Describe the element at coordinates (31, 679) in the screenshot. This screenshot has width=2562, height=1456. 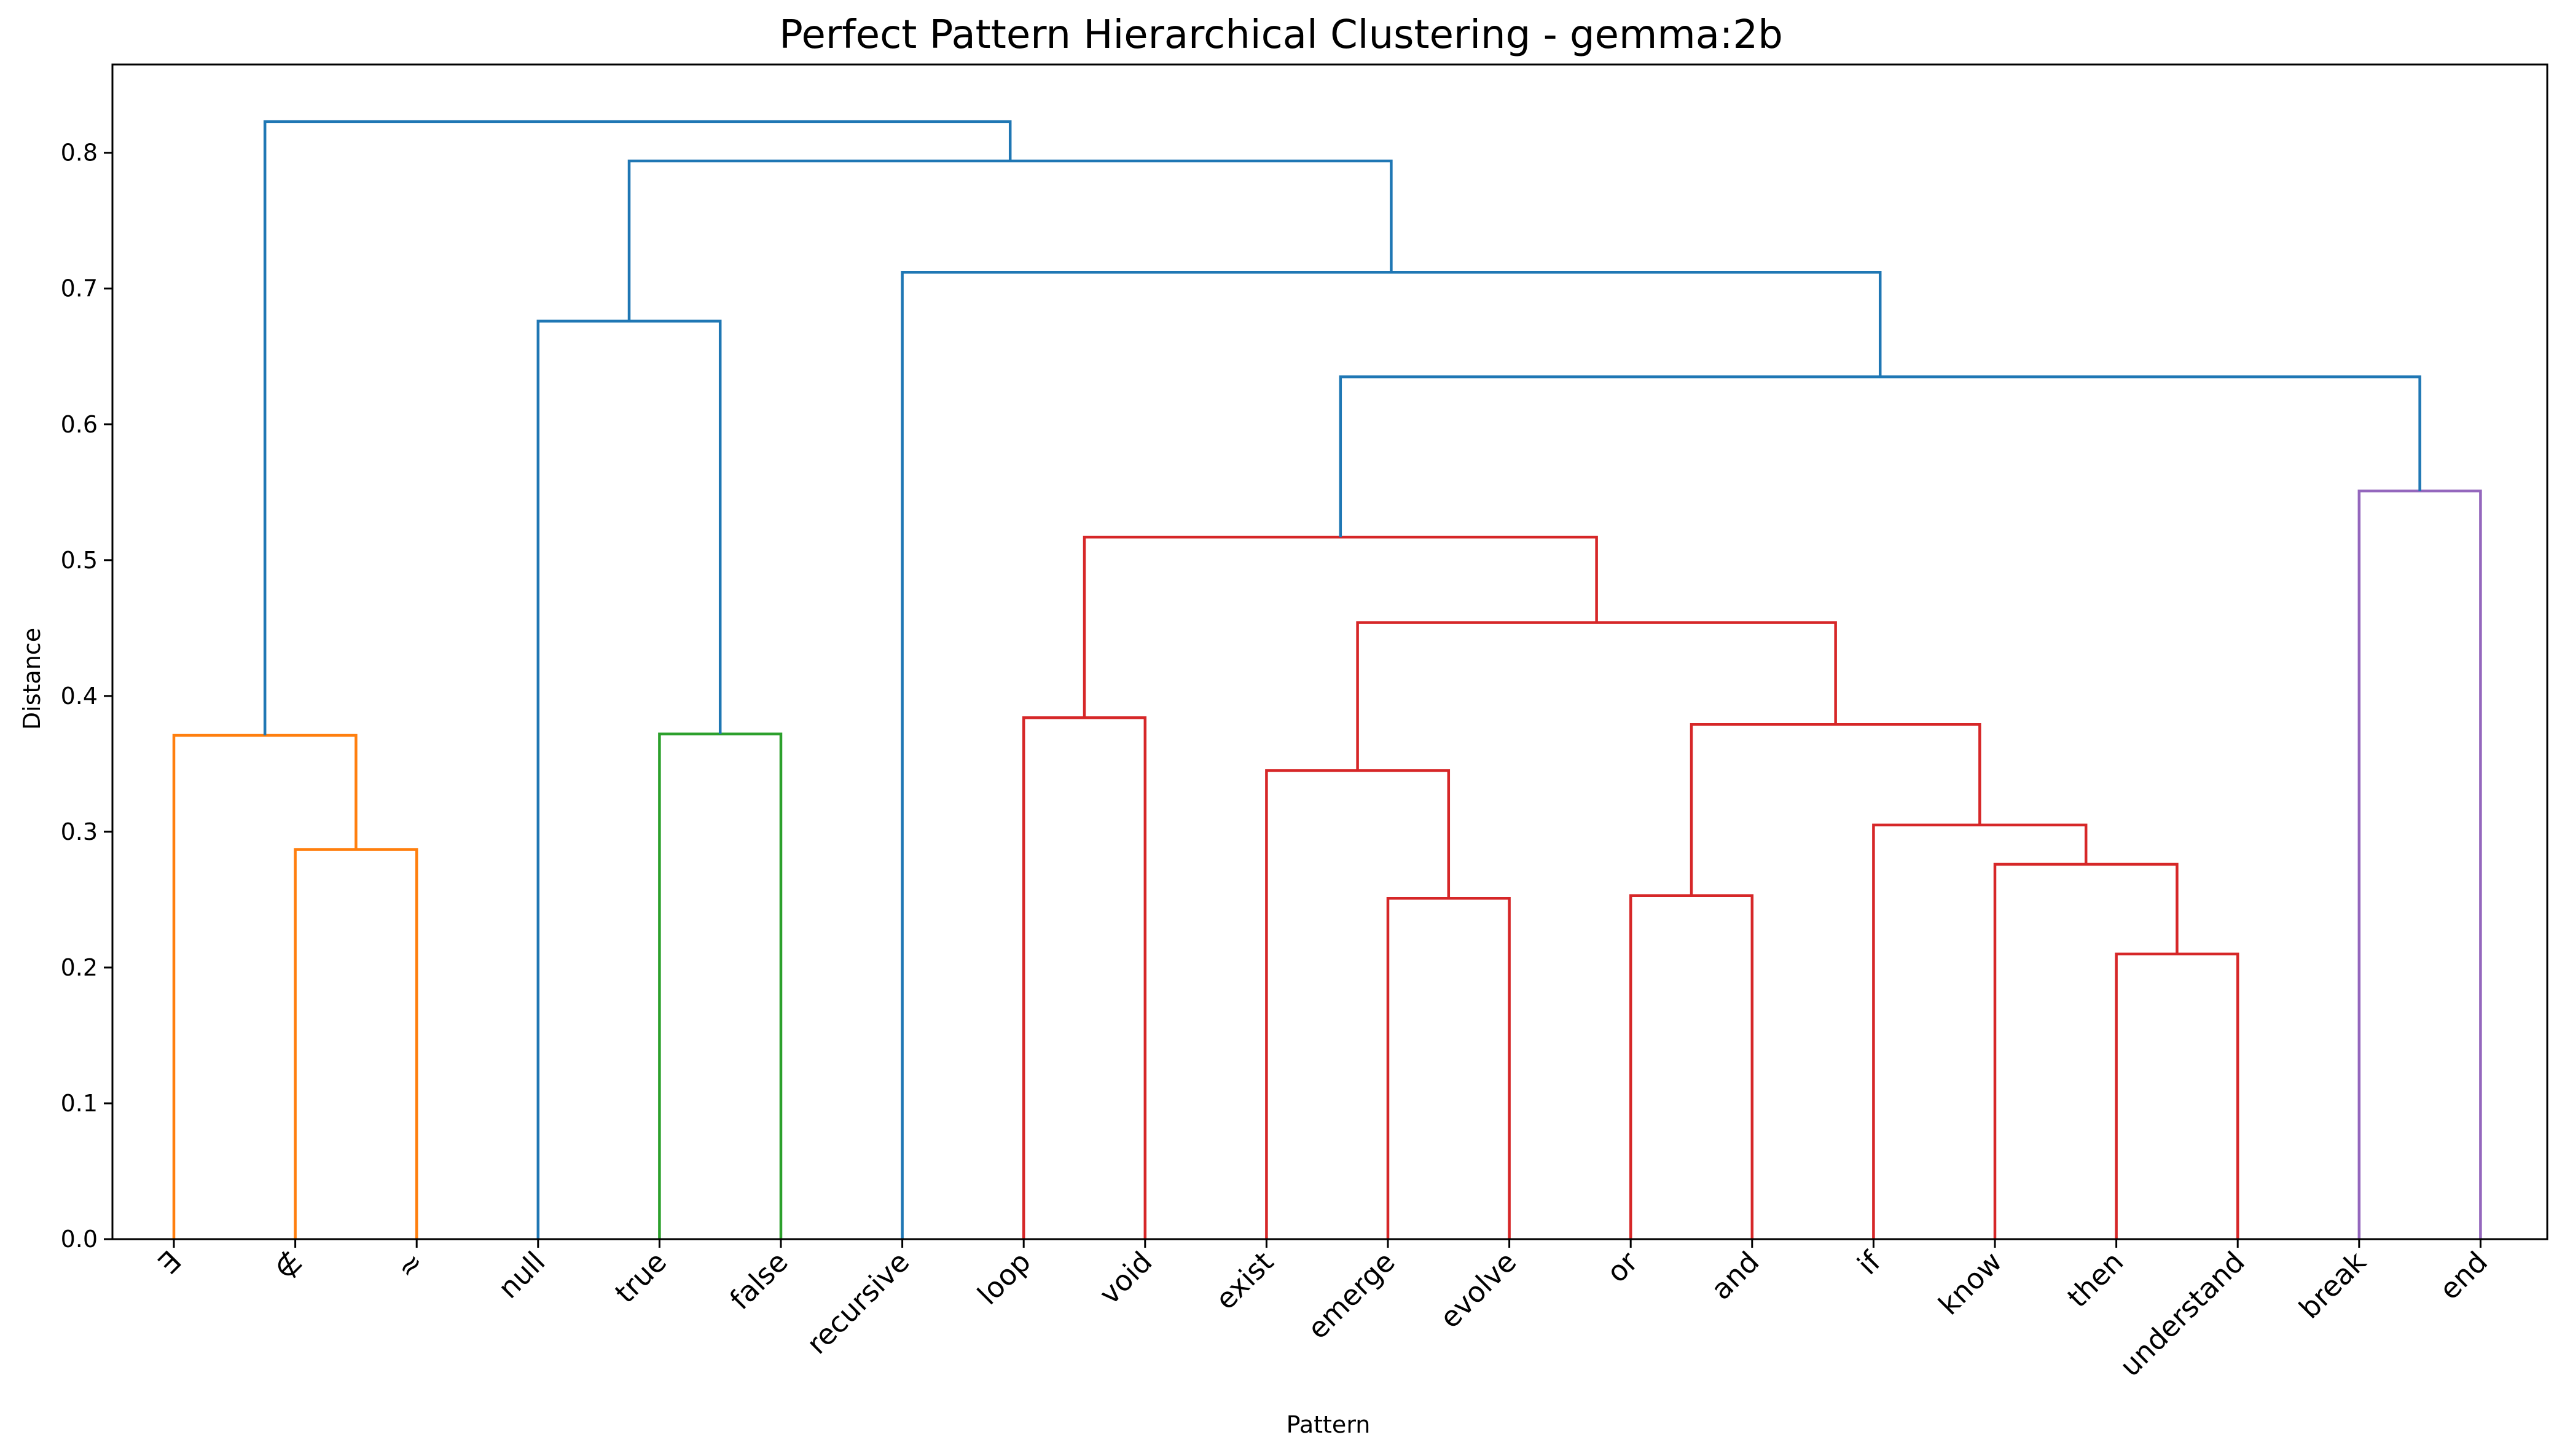
I see `y-axis-label: Distance` at that location.